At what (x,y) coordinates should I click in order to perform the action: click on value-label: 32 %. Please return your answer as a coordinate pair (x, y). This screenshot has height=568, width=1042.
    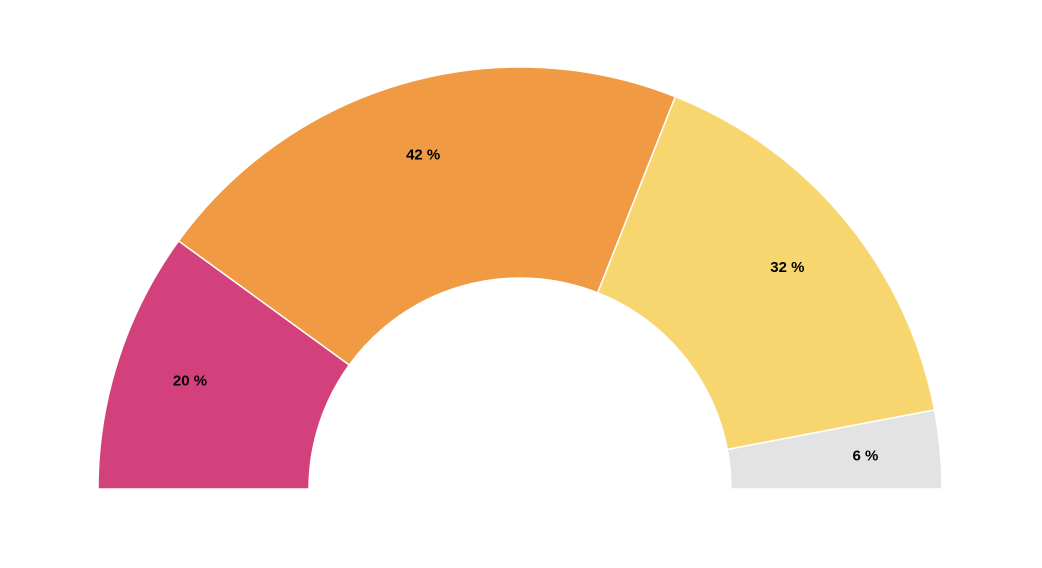
    Looking at the image, I should click on (787, 267).